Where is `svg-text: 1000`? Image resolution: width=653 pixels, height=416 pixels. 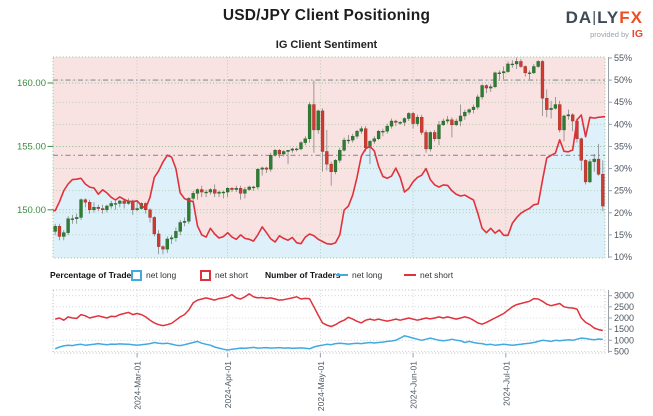
svg-text: 1000 is located at coordinates (624, 340).